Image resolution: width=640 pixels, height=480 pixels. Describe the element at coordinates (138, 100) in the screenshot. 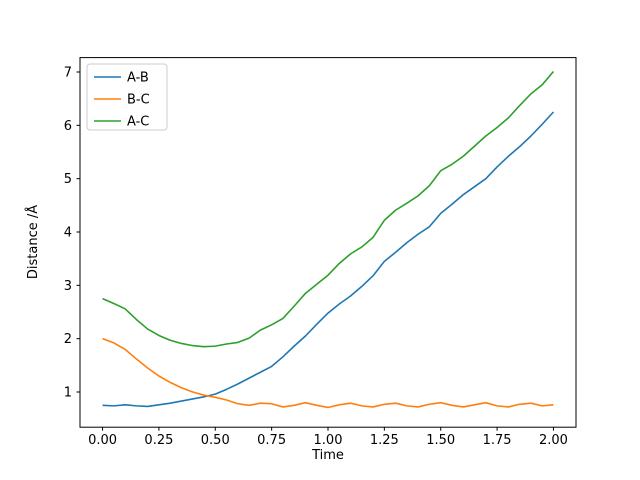

I see `legend-entry-B-C: B-C` at that location.